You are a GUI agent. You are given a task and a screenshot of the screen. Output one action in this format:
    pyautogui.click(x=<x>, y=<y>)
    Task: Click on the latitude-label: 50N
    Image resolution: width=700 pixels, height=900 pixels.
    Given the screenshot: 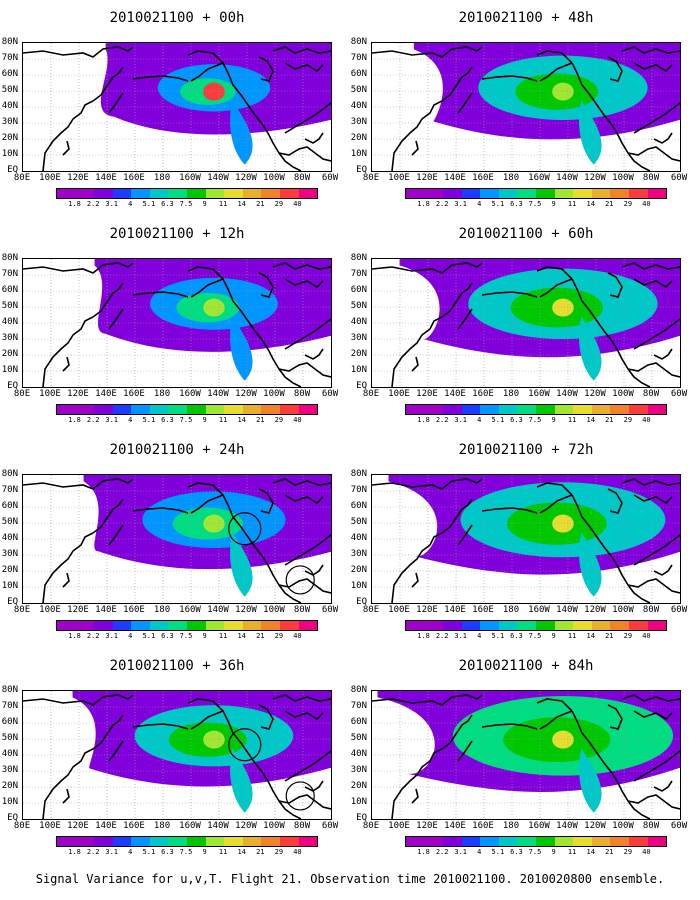 What is the action you would take?
    pyautogui.click(x=9, y=738)
    